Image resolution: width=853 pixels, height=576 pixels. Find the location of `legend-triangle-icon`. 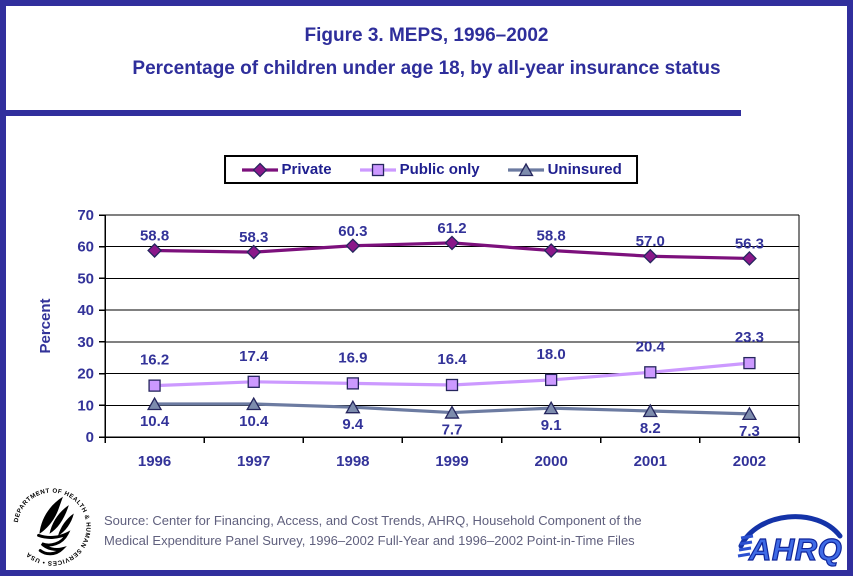

legend-triangle-icon is located at coordinates (525, 169).